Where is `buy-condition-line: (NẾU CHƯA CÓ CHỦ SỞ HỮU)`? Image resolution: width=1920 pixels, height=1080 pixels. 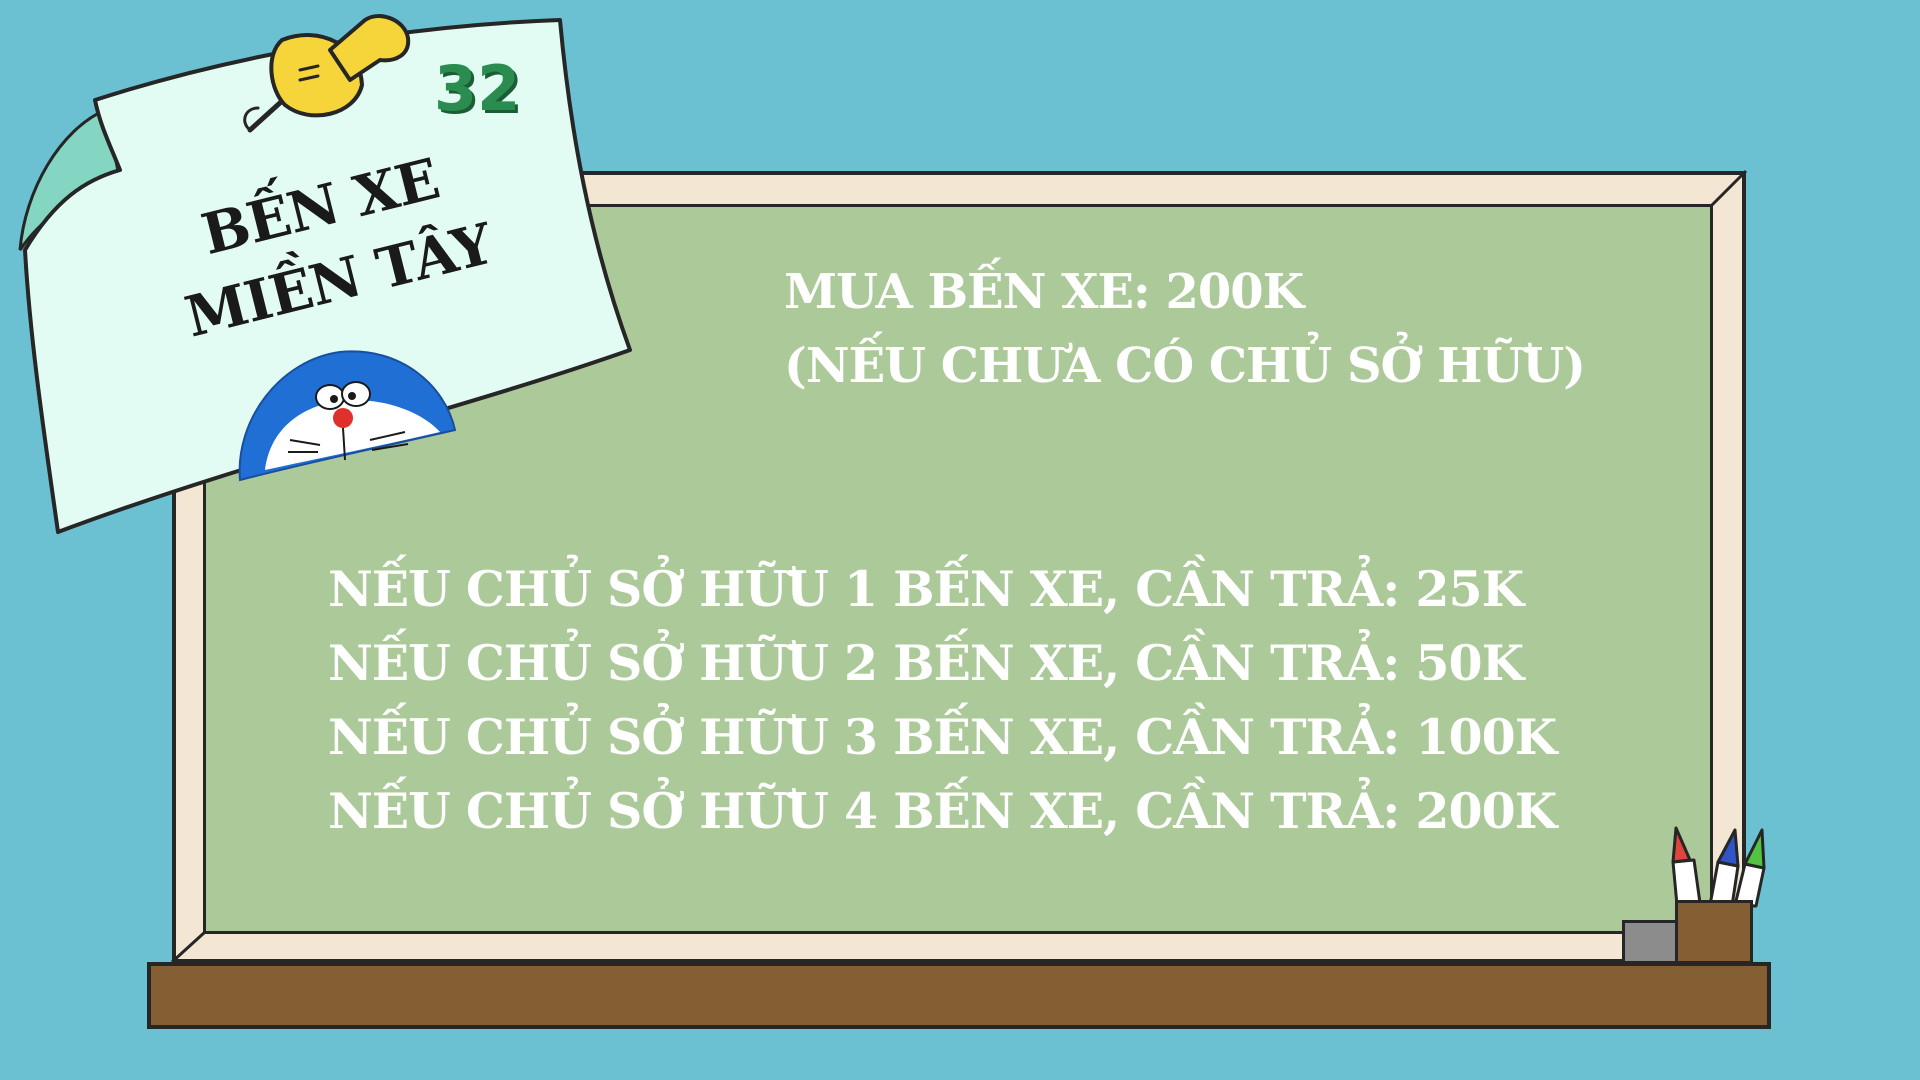 buy-condition-line: (NẾU CHƯA CÓ CHỦ SỞ HỮU) is located at coordinates (1185, 366).